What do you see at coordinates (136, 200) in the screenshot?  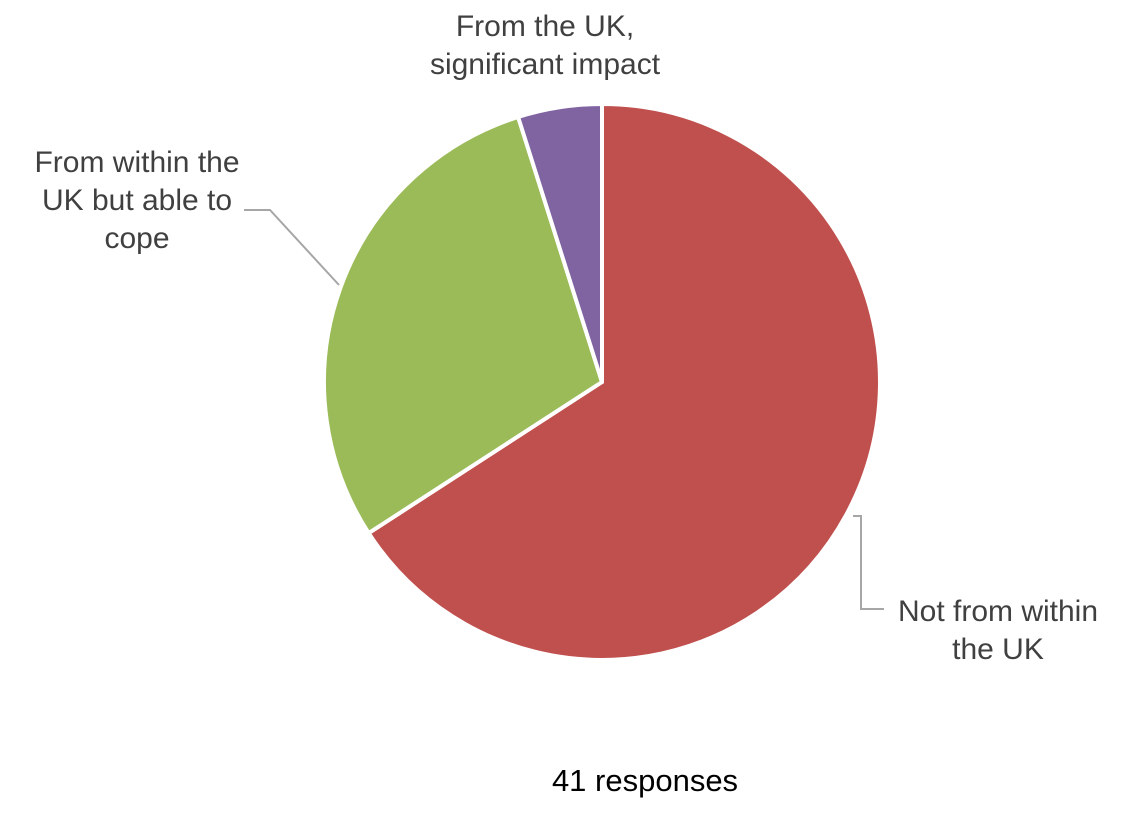 I see `label-from-within-the-uk-but-able-to-cope: From within the UK but able to cope` at bounding box center [136, 200].